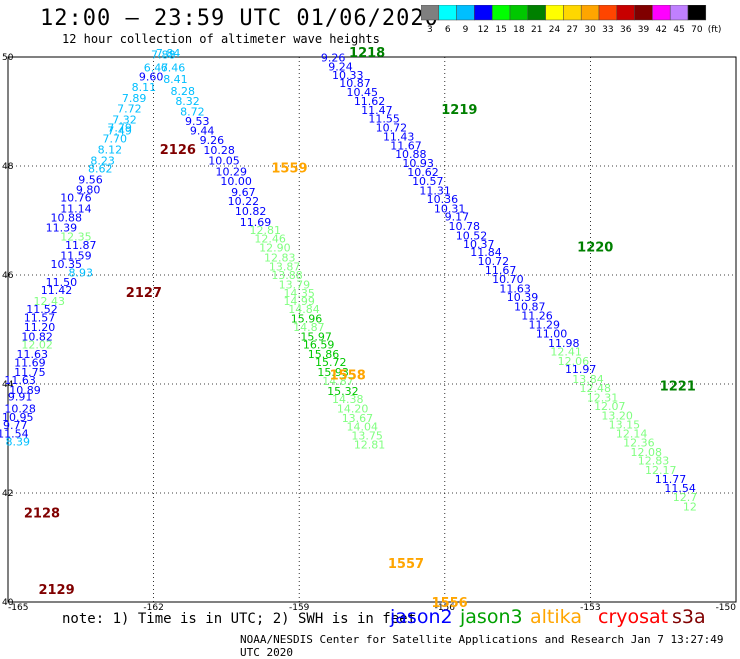 The height and width of the screenshot is (659, 740). I want to click on colorbar-unit: (ft), so click(715, 30).